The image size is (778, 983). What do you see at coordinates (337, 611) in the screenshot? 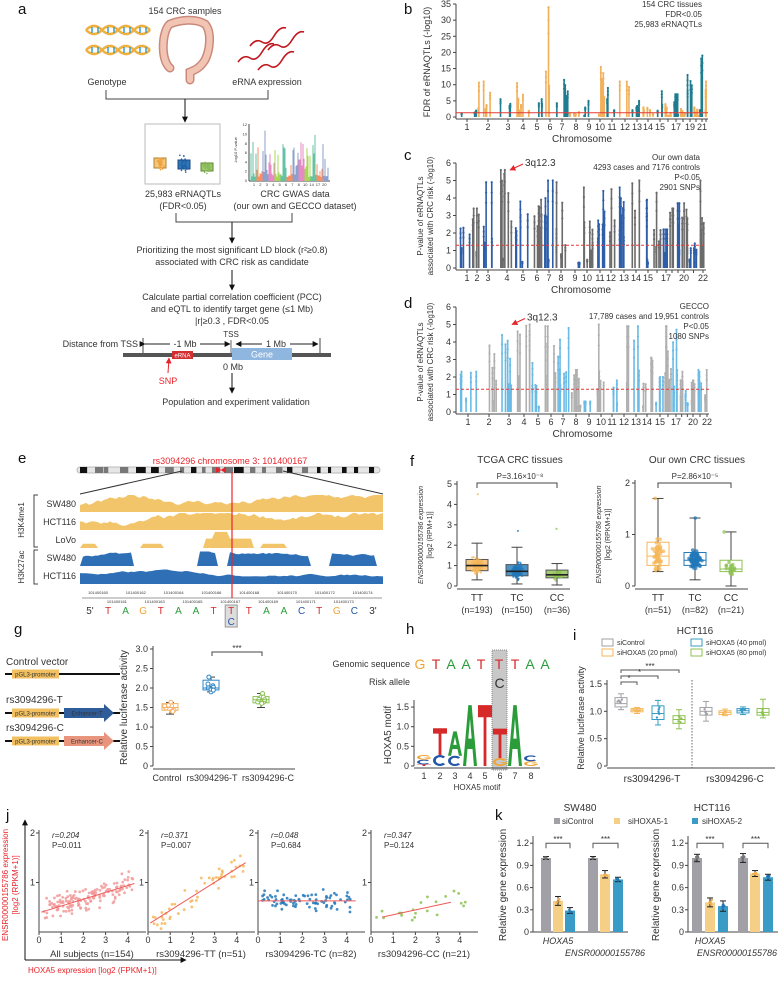
I see `sequence-base: G` at bounding box center [337, 611].